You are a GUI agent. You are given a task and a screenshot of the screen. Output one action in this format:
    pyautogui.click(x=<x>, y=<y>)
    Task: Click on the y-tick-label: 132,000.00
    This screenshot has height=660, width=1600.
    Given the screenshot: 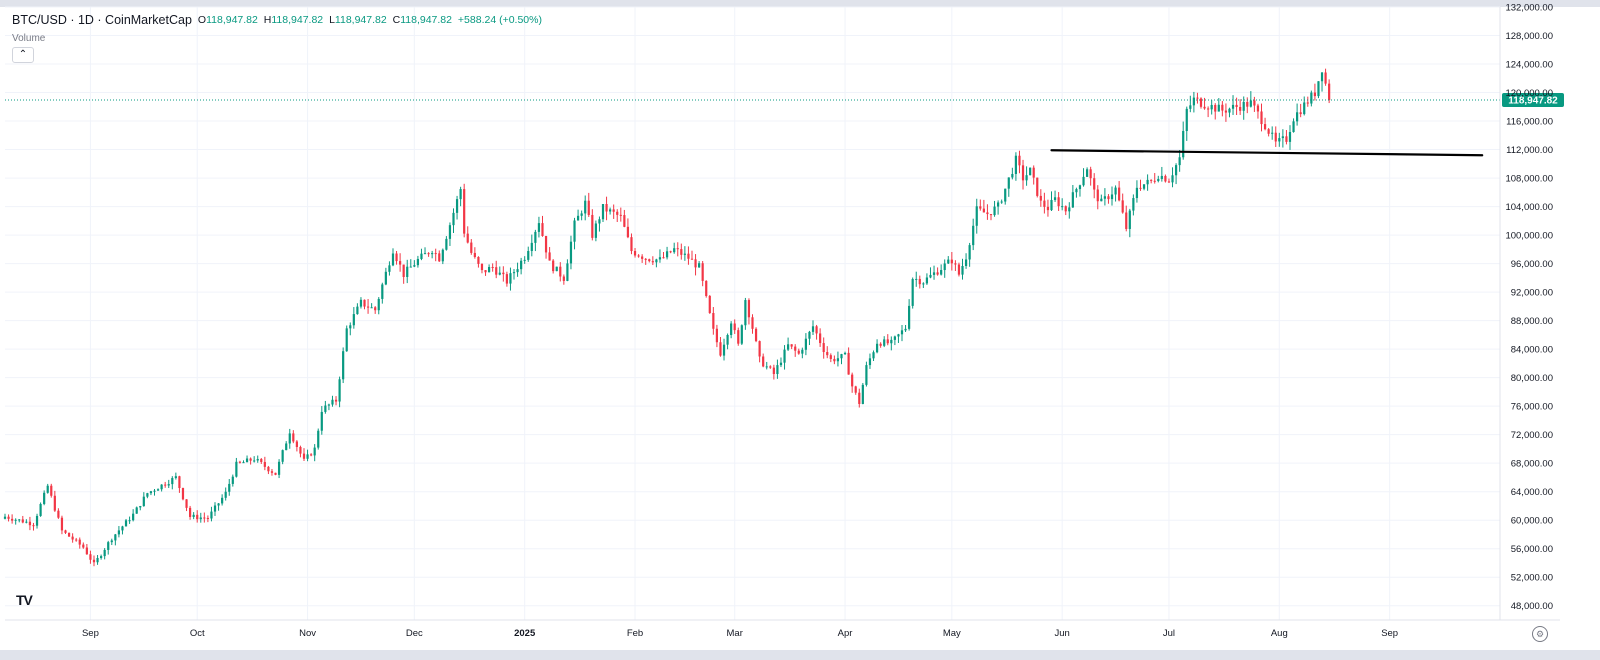 What is the action you would take?
    pyautogui.click(x=1529, y=8)
    